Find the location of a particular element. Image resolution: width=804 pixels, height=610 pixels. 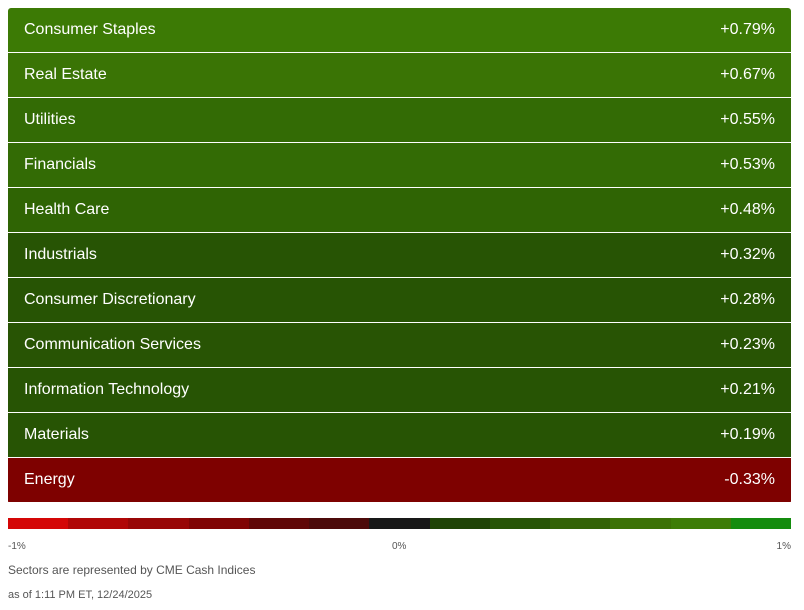

sector-row: Industrials +0.32% is located at coordinates (399, 255).